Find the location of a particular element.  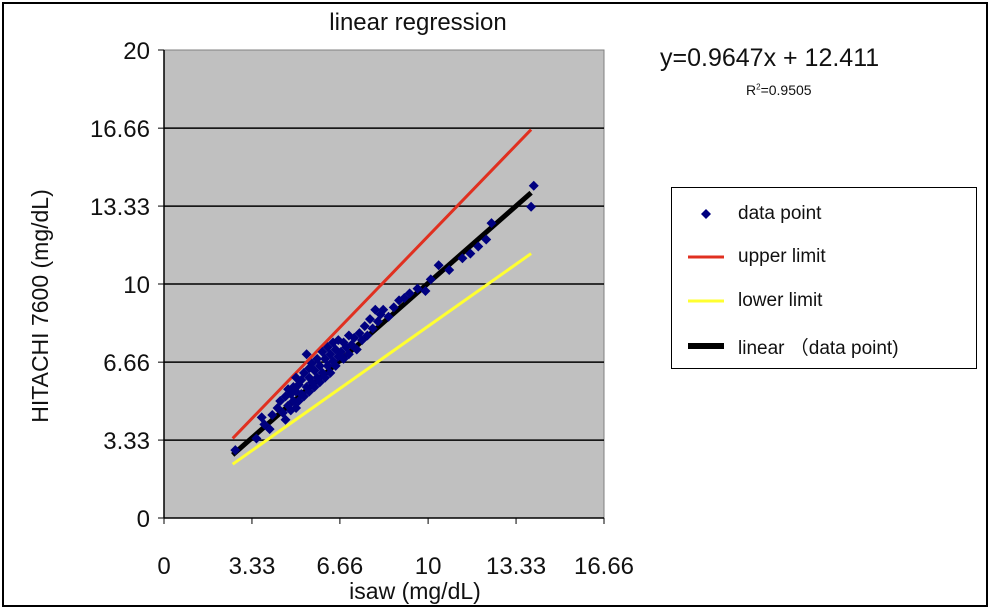

chart-title: linear regression is located at coordinates (417, 22).